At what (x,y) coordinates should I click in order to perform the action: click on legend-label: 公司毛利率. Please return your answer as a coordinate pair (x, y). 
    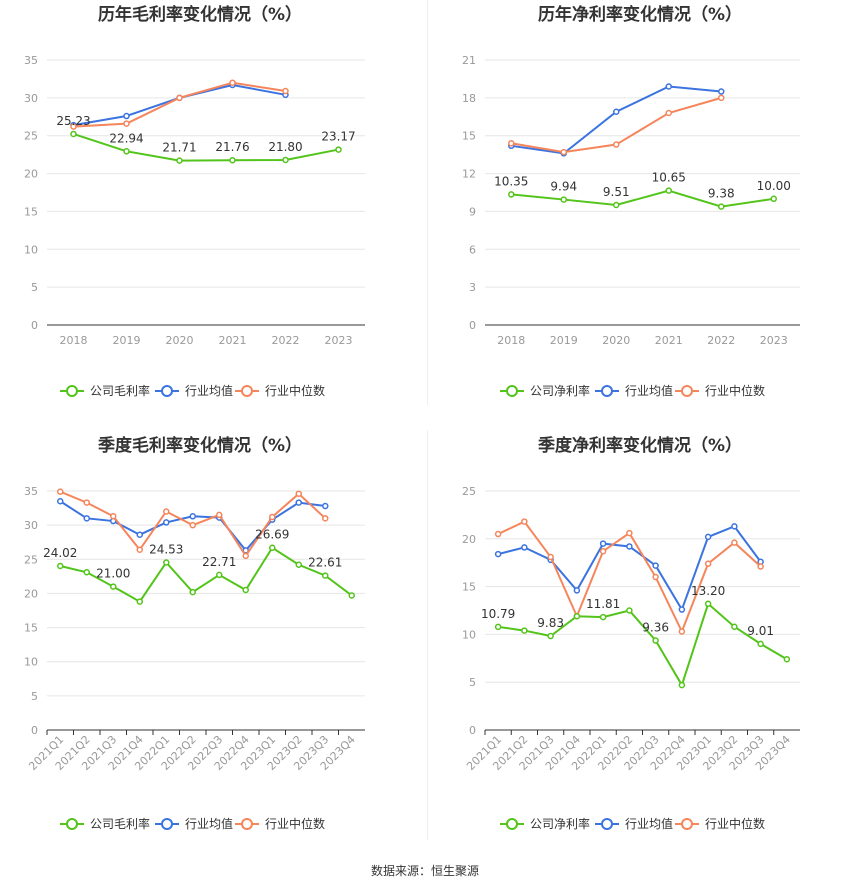
    Looking at the image, I should click on (120, 823).